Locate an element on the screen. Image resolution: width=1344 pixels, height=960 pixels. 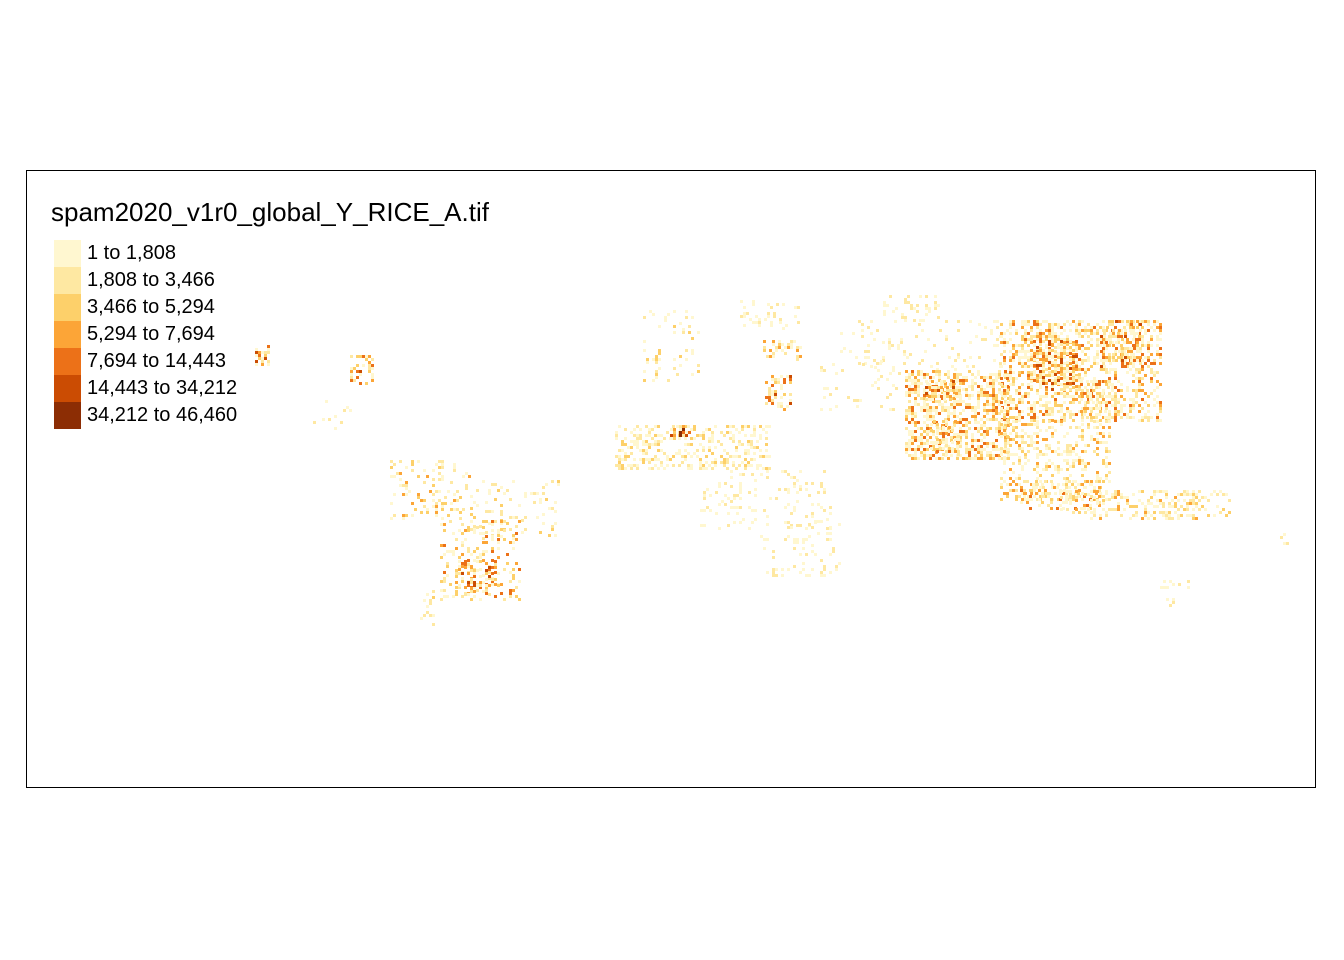
legend-item: 1,808 to 3,466 is located at coordinates (145, 280).